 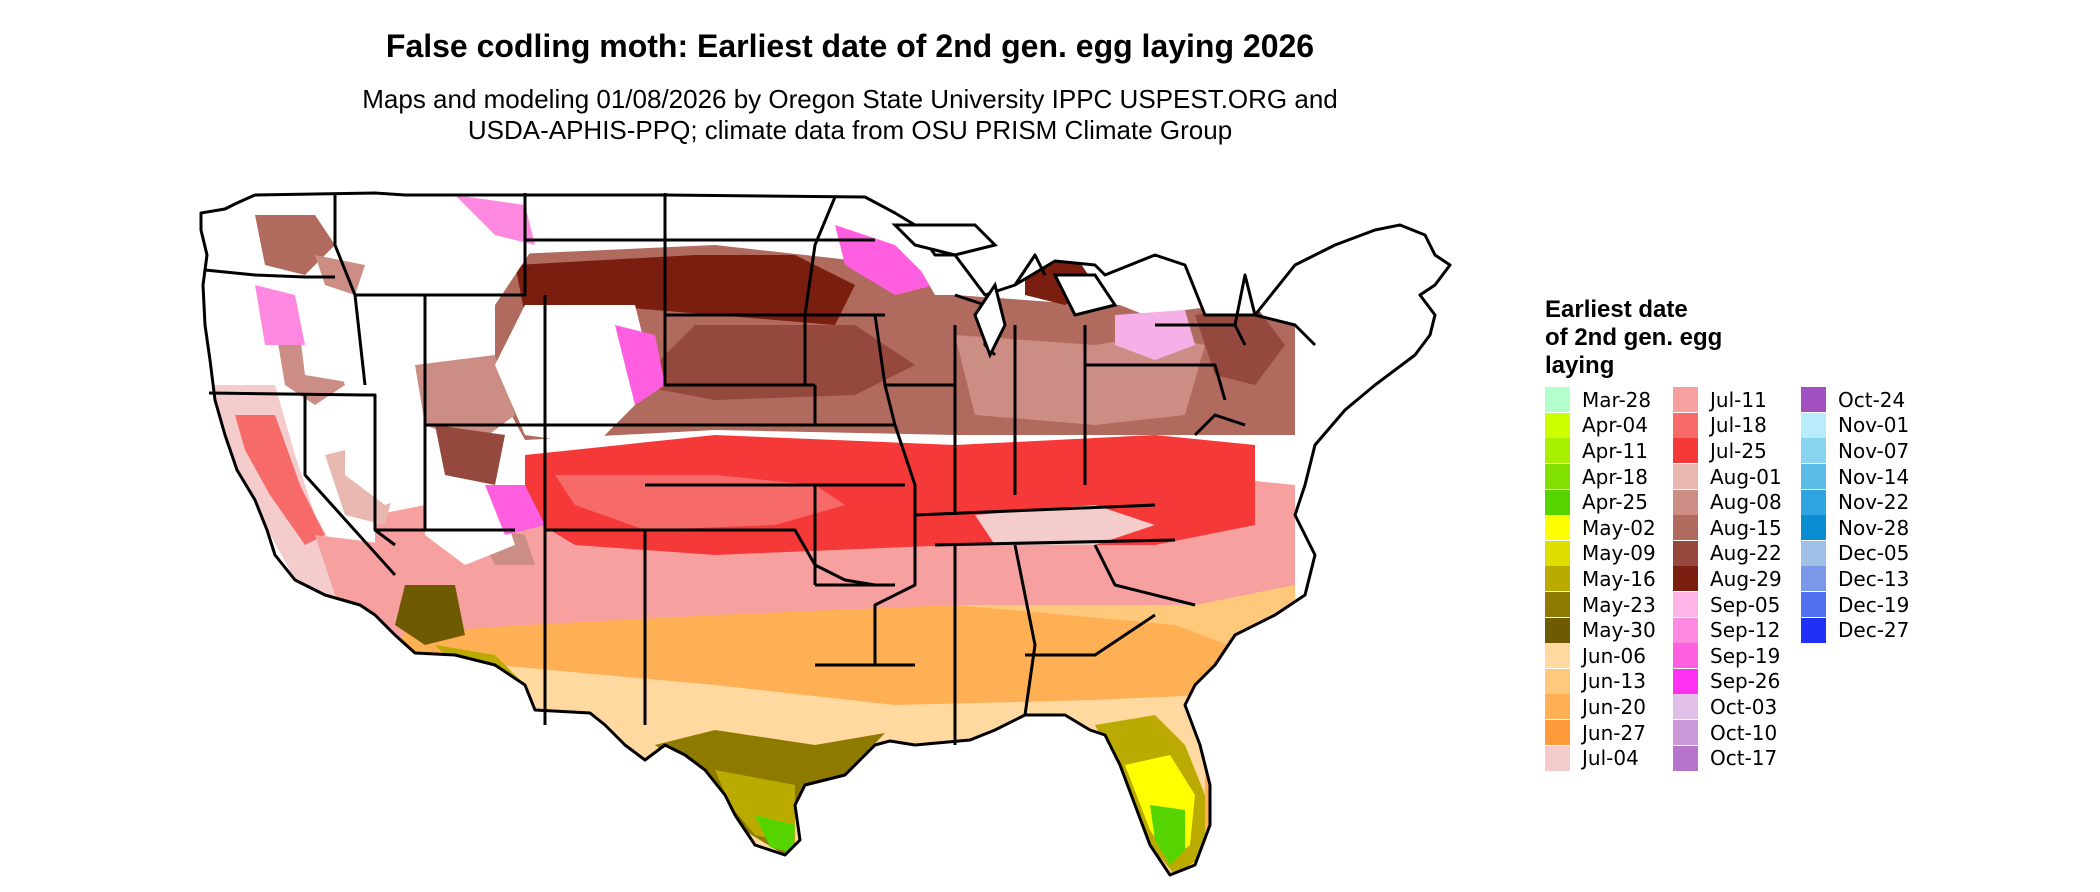 What do you see at coordinates (1861, 477) in the screenshot?
I see `legend-item: Nov-14` at bounding box center [1861, 477].